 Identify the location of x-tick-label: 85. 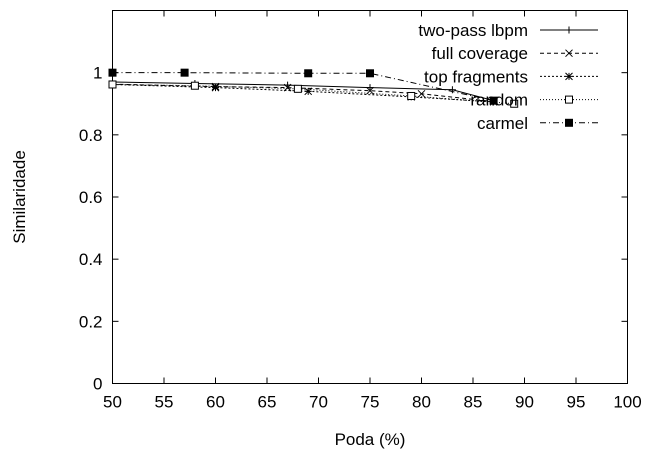
(473, 402).